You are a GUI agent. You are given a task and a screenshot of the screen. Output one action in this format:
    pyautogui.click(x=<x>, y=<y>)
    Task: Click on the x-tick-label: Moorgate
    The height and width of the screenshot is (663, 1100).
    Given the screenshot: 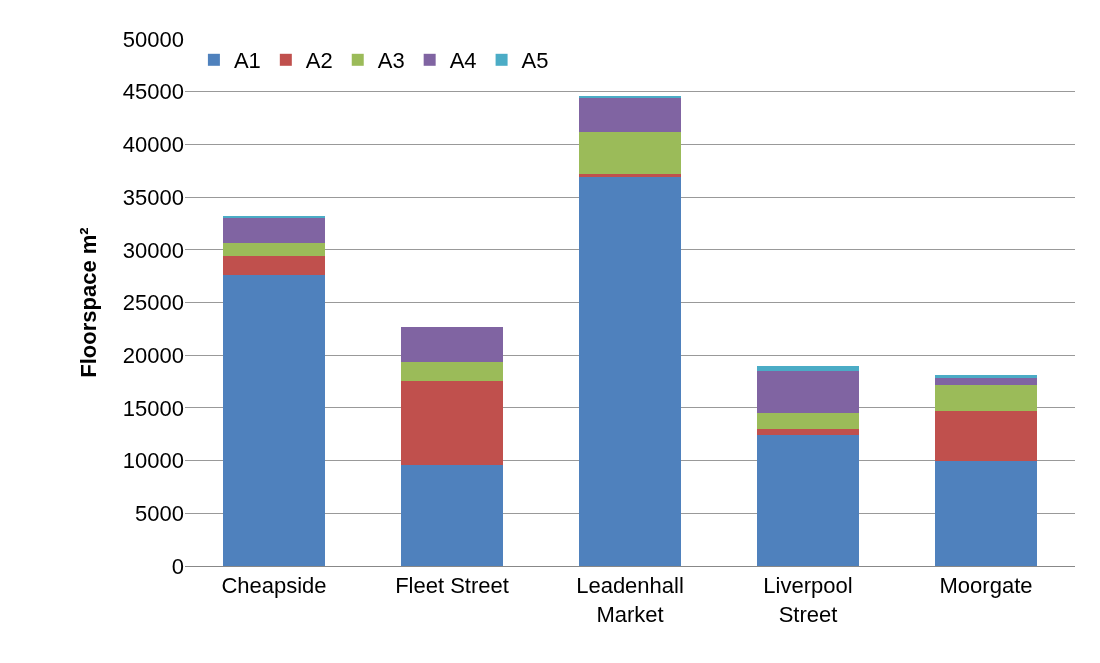 What is the action you would take?
    pyautogui.click(x=986, y=586)
    